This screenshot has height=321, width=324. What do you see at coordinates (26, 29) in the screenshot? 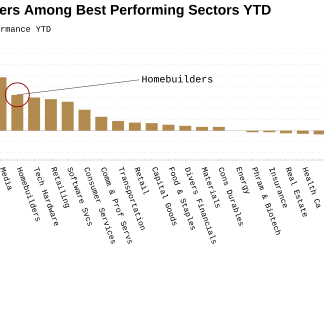
I see `chart-subtitle: rmance YTD` at bounding box center [26, 29].